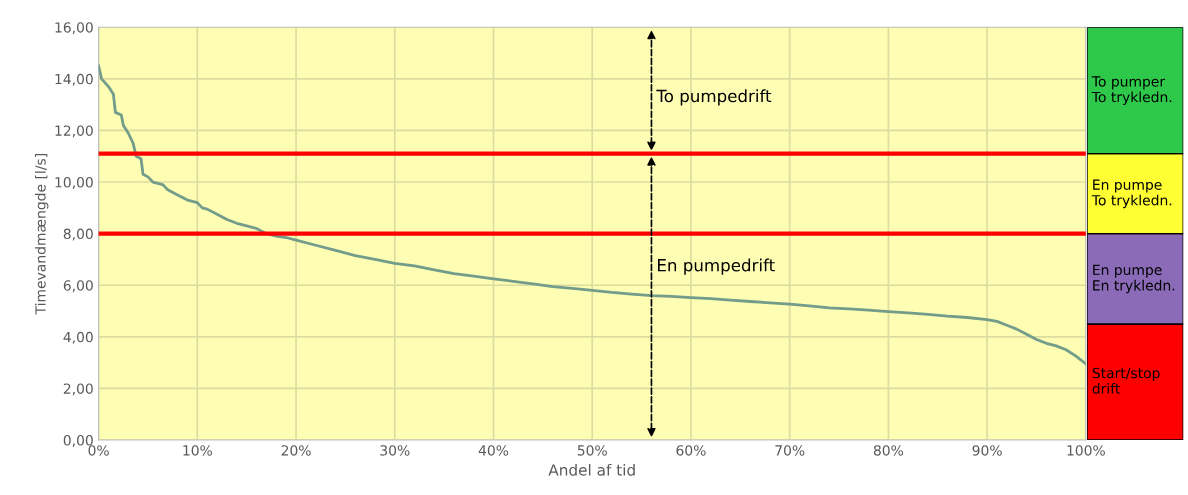 This screenshot has height=495, width=1188. I want to click on series-label: En pumpe To trykledn., so click(1131, 194).